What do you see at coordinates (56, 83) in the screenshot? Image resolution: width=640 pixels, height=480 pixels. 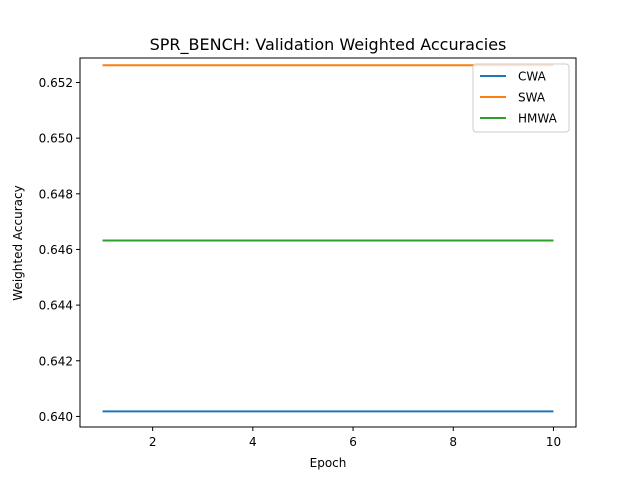 I see `y-tick-label: 0.652` at bounding box center [56, 83].